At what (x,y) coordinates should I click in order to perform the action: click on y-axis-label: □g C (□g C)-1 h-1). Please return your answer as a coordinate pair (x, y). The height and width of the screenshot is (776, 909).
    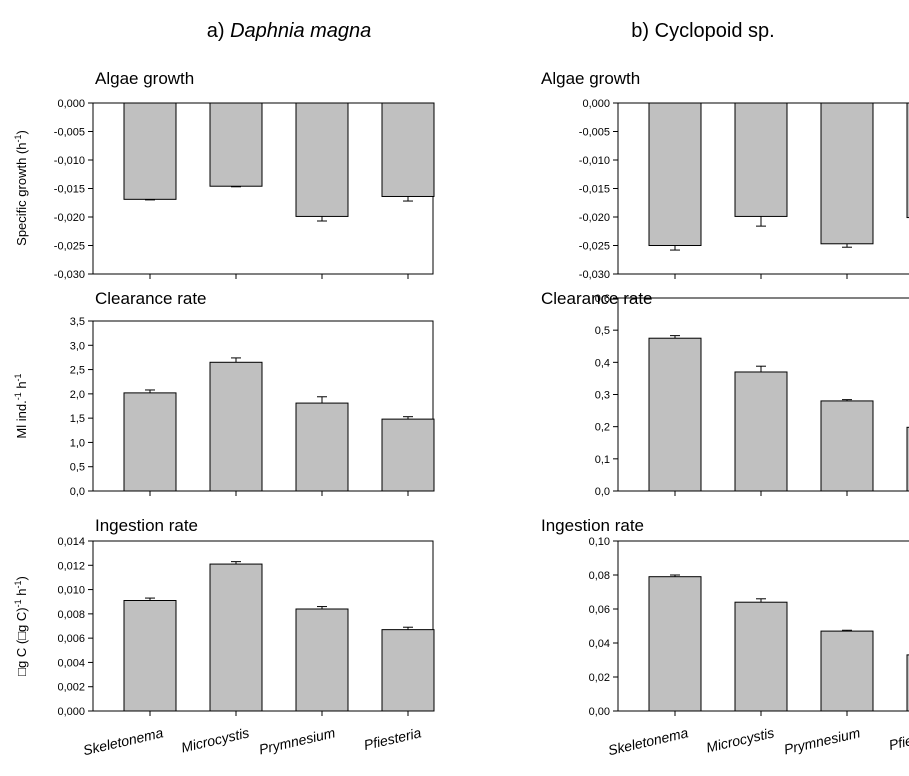
    Looking at the image, I should click on (21, 626).